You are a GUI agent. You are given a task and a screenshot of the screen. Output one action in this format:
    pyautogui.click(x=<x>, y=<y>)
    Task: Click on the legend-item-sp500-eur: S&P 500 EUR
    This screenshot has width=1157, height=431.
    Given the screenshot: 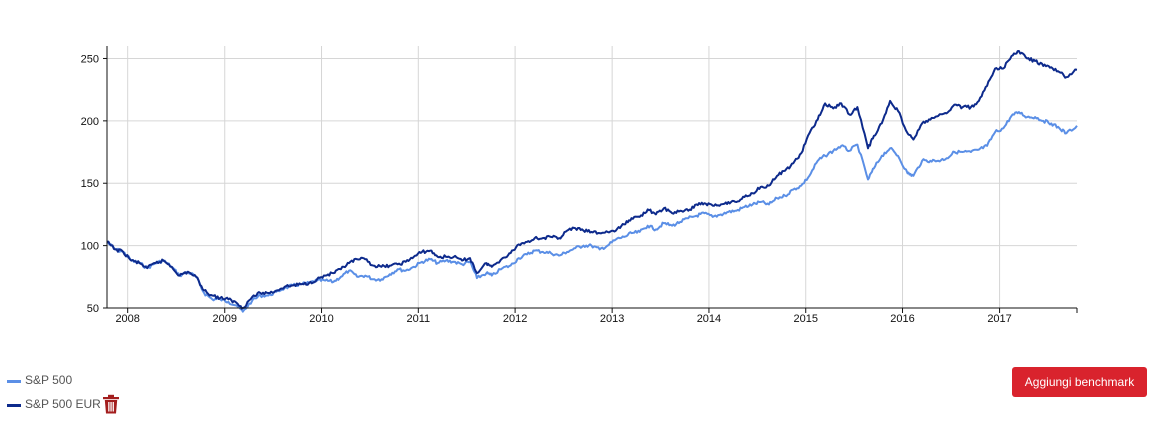 What is the action you would take?
    pyautogui.click(x=63, y=404)
    